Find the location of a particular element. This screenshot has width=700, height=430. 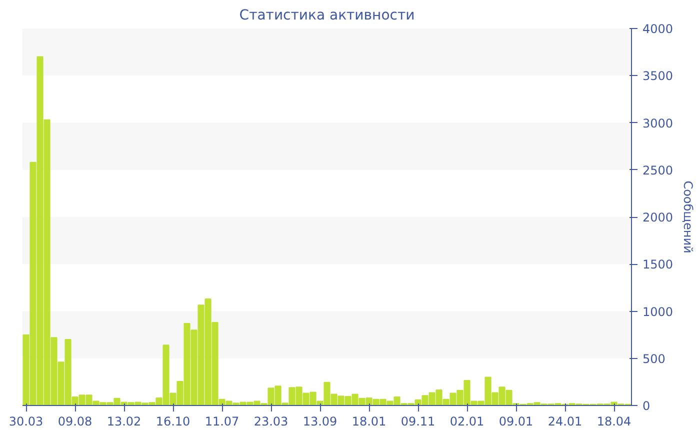

y-tick-label: 1500 is located at coordinates (658, 265).